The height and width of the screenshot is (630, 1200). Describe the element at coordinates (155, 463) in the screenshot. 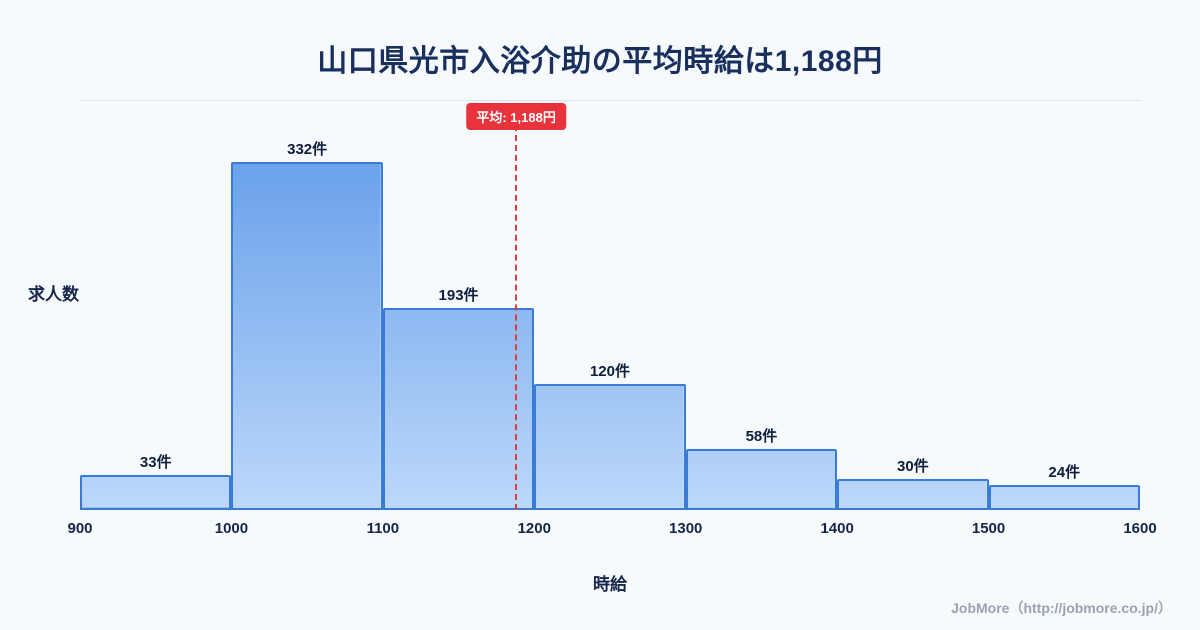

I see `bar-value-label: 33件` at that location.